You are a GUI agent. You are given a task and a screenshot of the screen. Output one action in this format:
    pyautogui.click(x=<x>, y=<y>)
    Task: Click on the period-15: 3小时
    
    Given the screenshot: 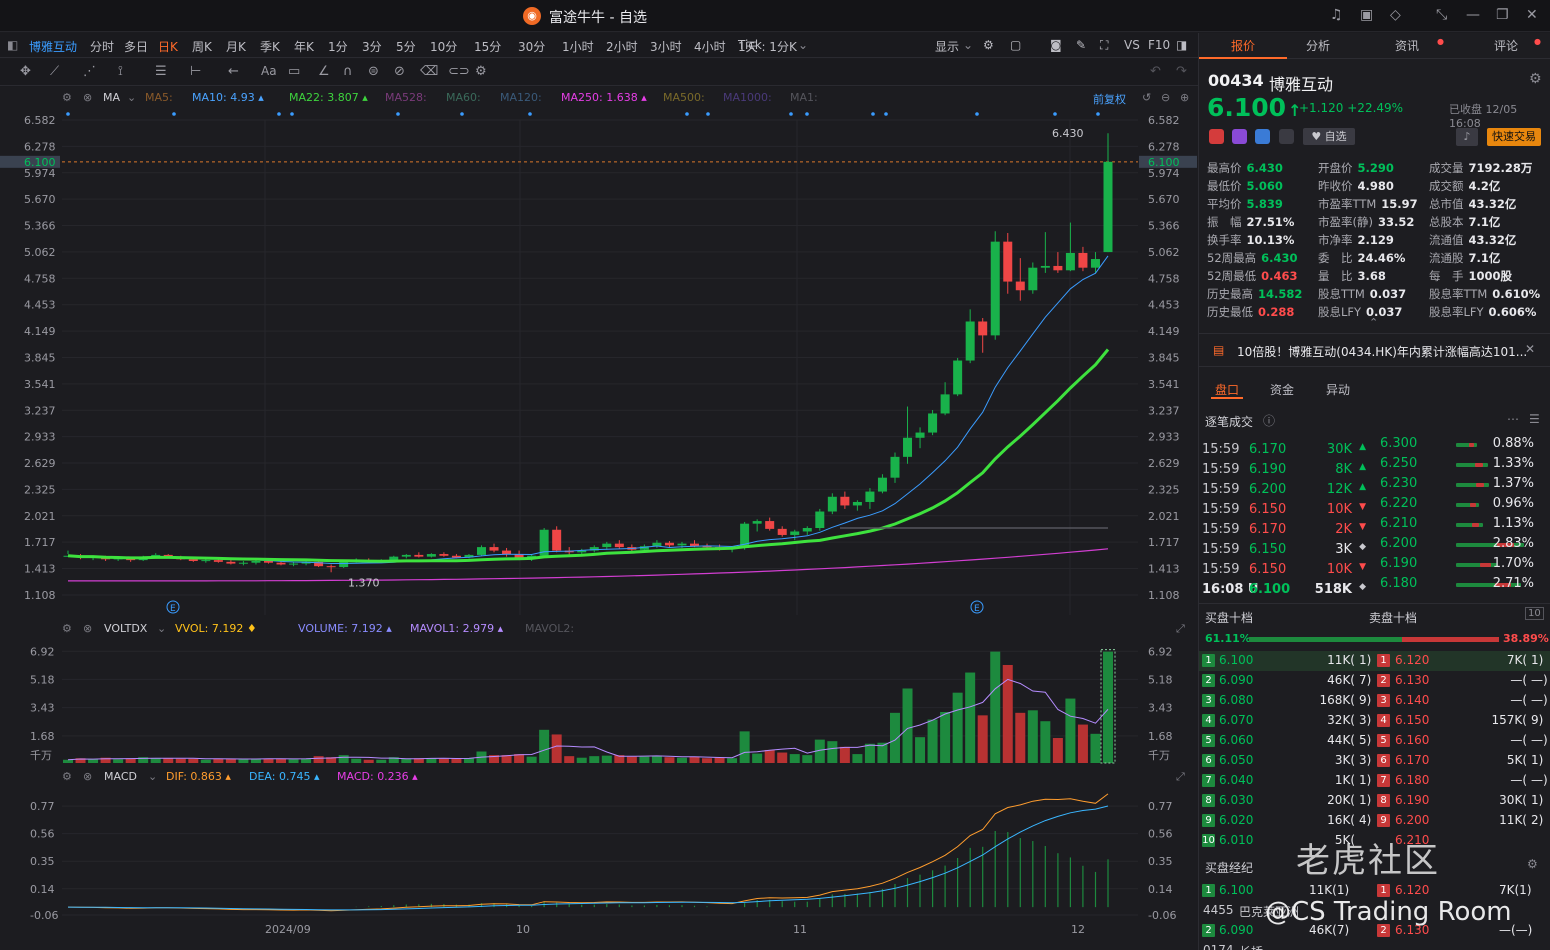 What is the action you would take?
    pyautogui.click(x=666, y=47)
    